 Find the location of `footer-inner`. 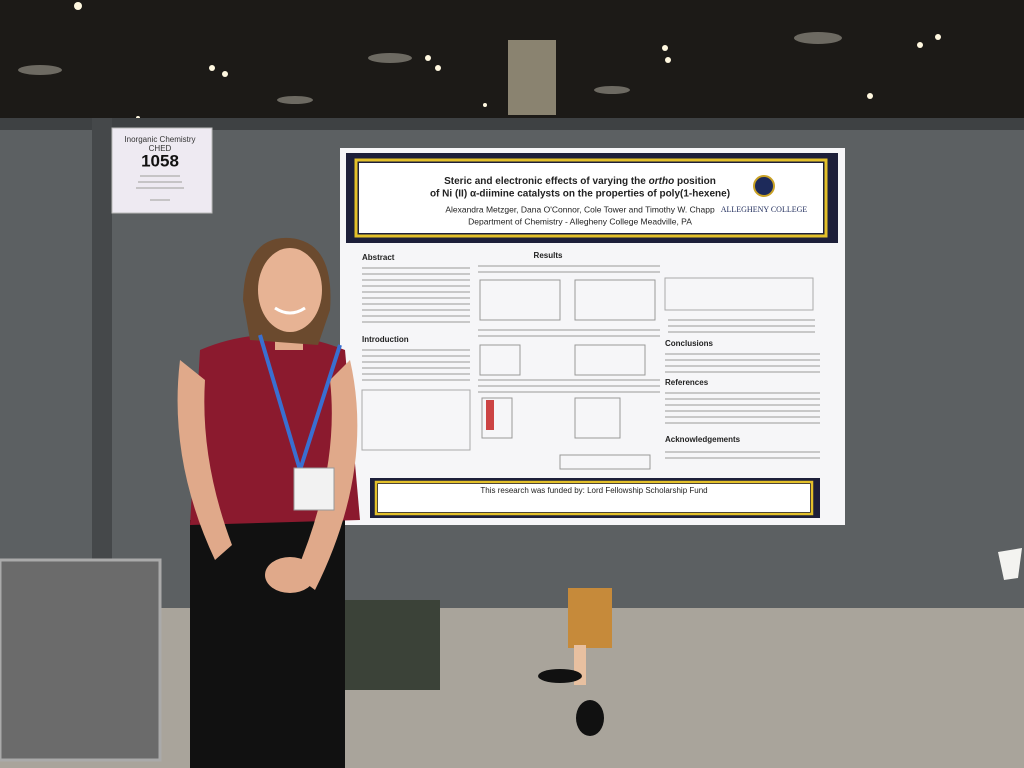

footer-inner is located at coordinates (594, 498).